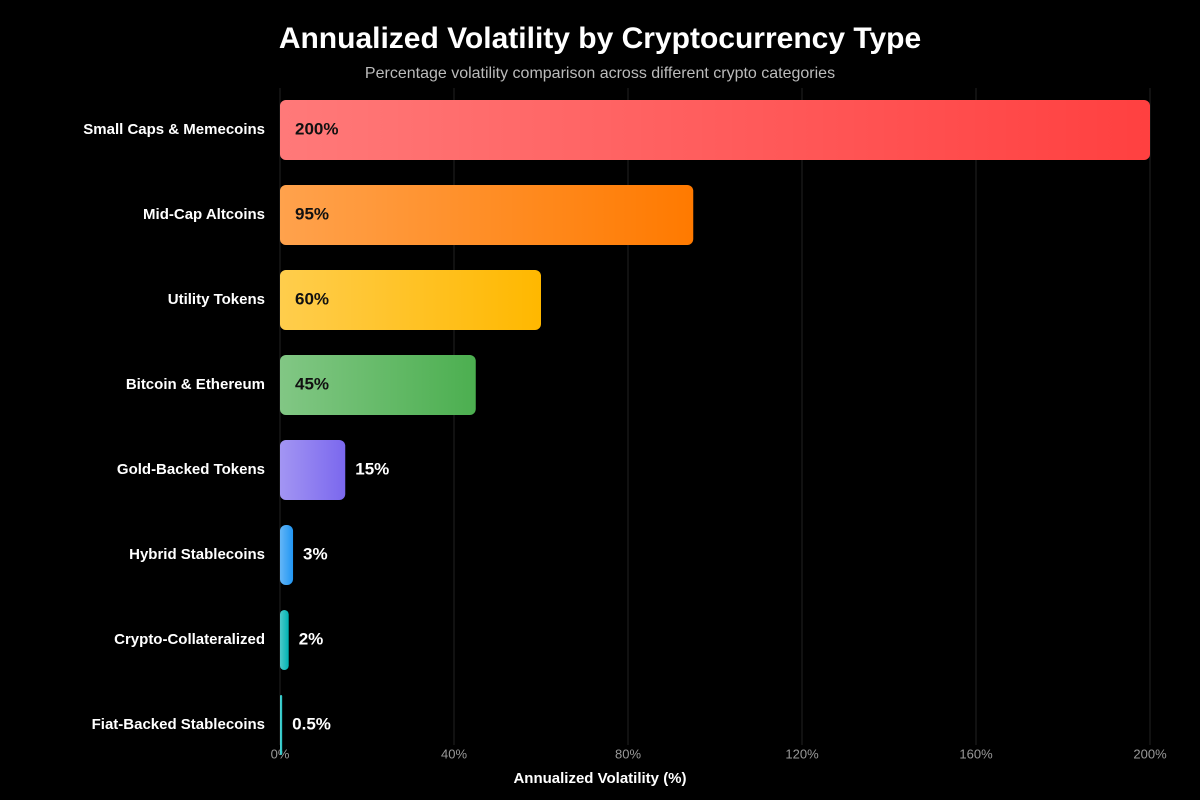 Image resolution: width=1200 pixels, height=800 pixels. What do you see at coordinates (316, 128) in the screenshot?
I see `value-label: 200%` at bounding box center [316, 128].